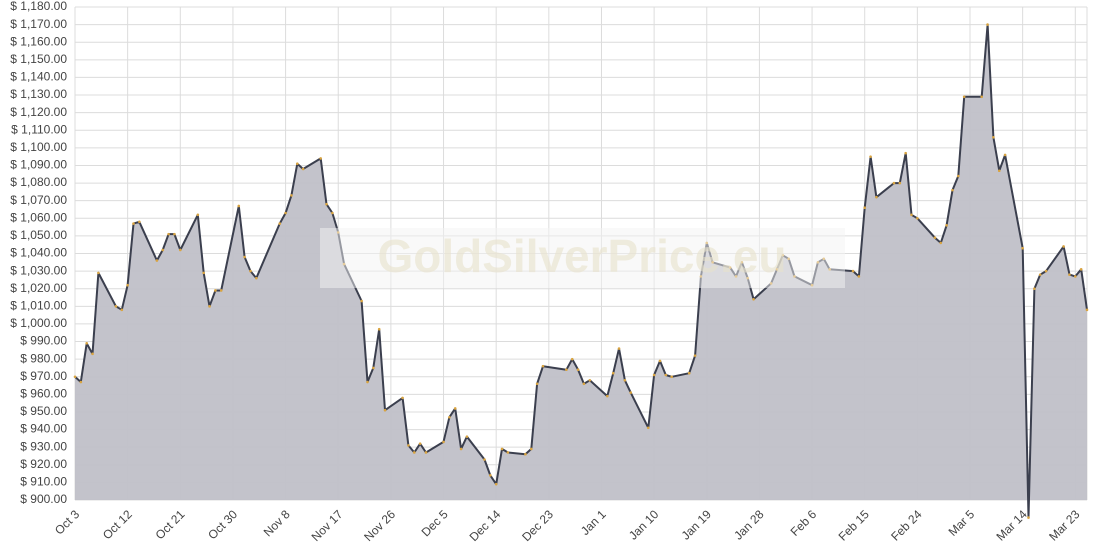 This screenshot has width=1096, height=548. What do you see at coordinates (43, 446) in the screenshot?
I see `y-tick-label: $ 930.00` at bounding box center [43, 446].